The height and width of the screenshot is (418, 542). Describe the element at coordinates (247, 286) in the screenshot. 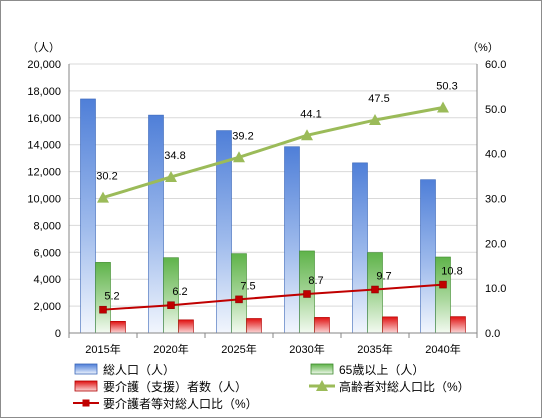

I see `data-label: 7.5` at that location.